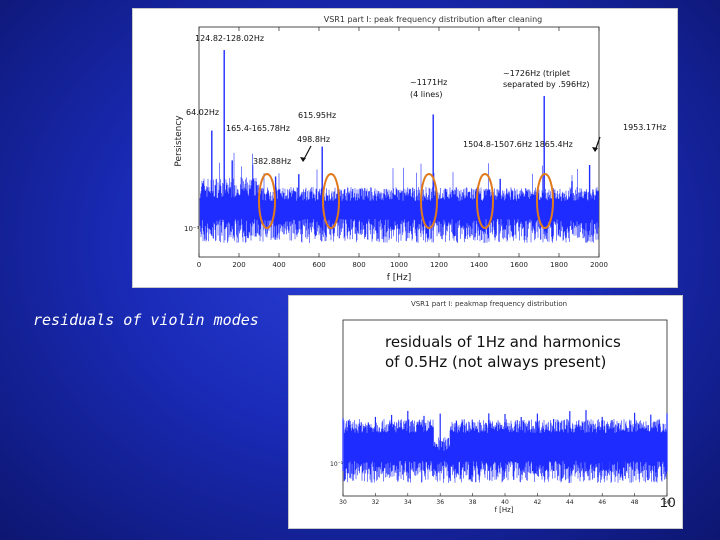 The height and width of the screenshot is (540, 720). What do you see at coordinates (358, 265) in the screenshot?
I see `x-tick-label: 800` at bounding box center [358, 265].